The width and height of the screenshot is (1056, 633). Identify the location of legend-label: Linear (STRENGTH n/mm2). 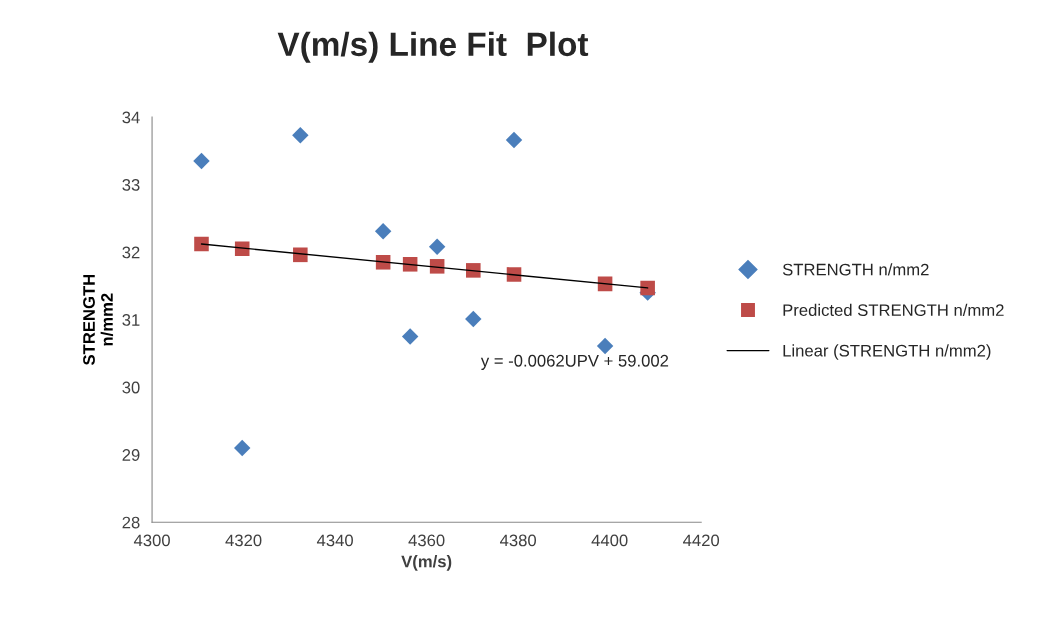
(887, 352).